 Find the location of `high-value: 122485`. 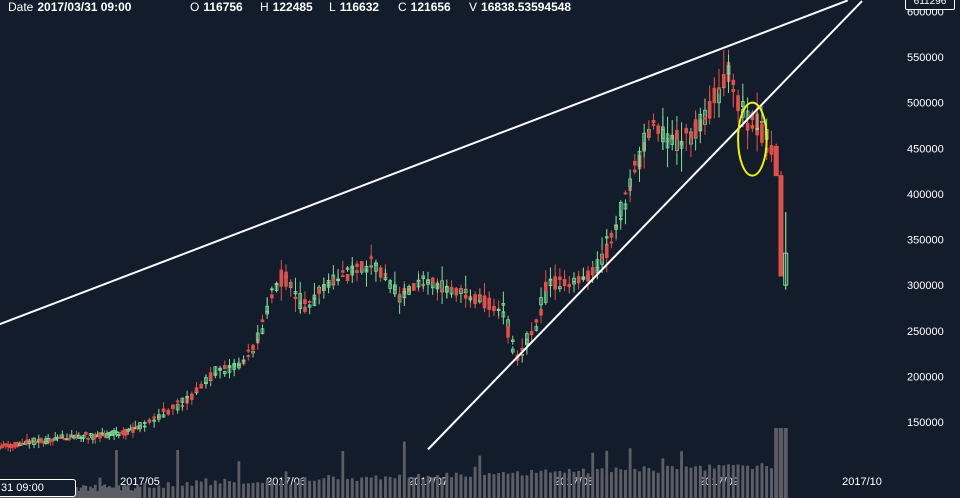

high-value: 122485 is located at coordinates (292, 7).